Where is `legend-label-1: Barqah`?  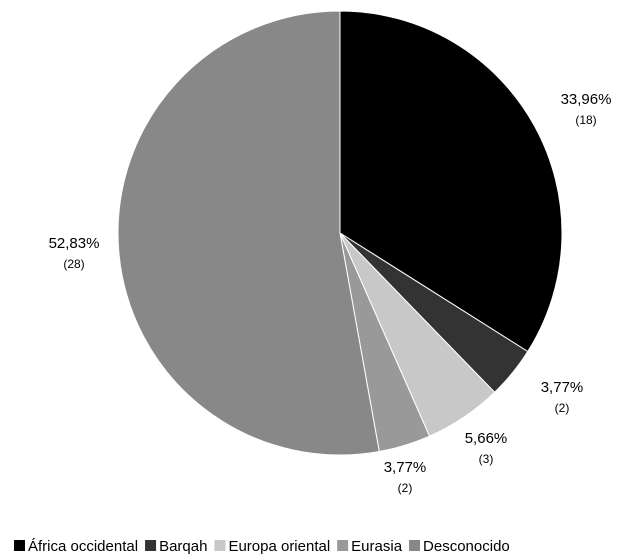
legend-label-1: Barqah is located at coordinates (183, 546).